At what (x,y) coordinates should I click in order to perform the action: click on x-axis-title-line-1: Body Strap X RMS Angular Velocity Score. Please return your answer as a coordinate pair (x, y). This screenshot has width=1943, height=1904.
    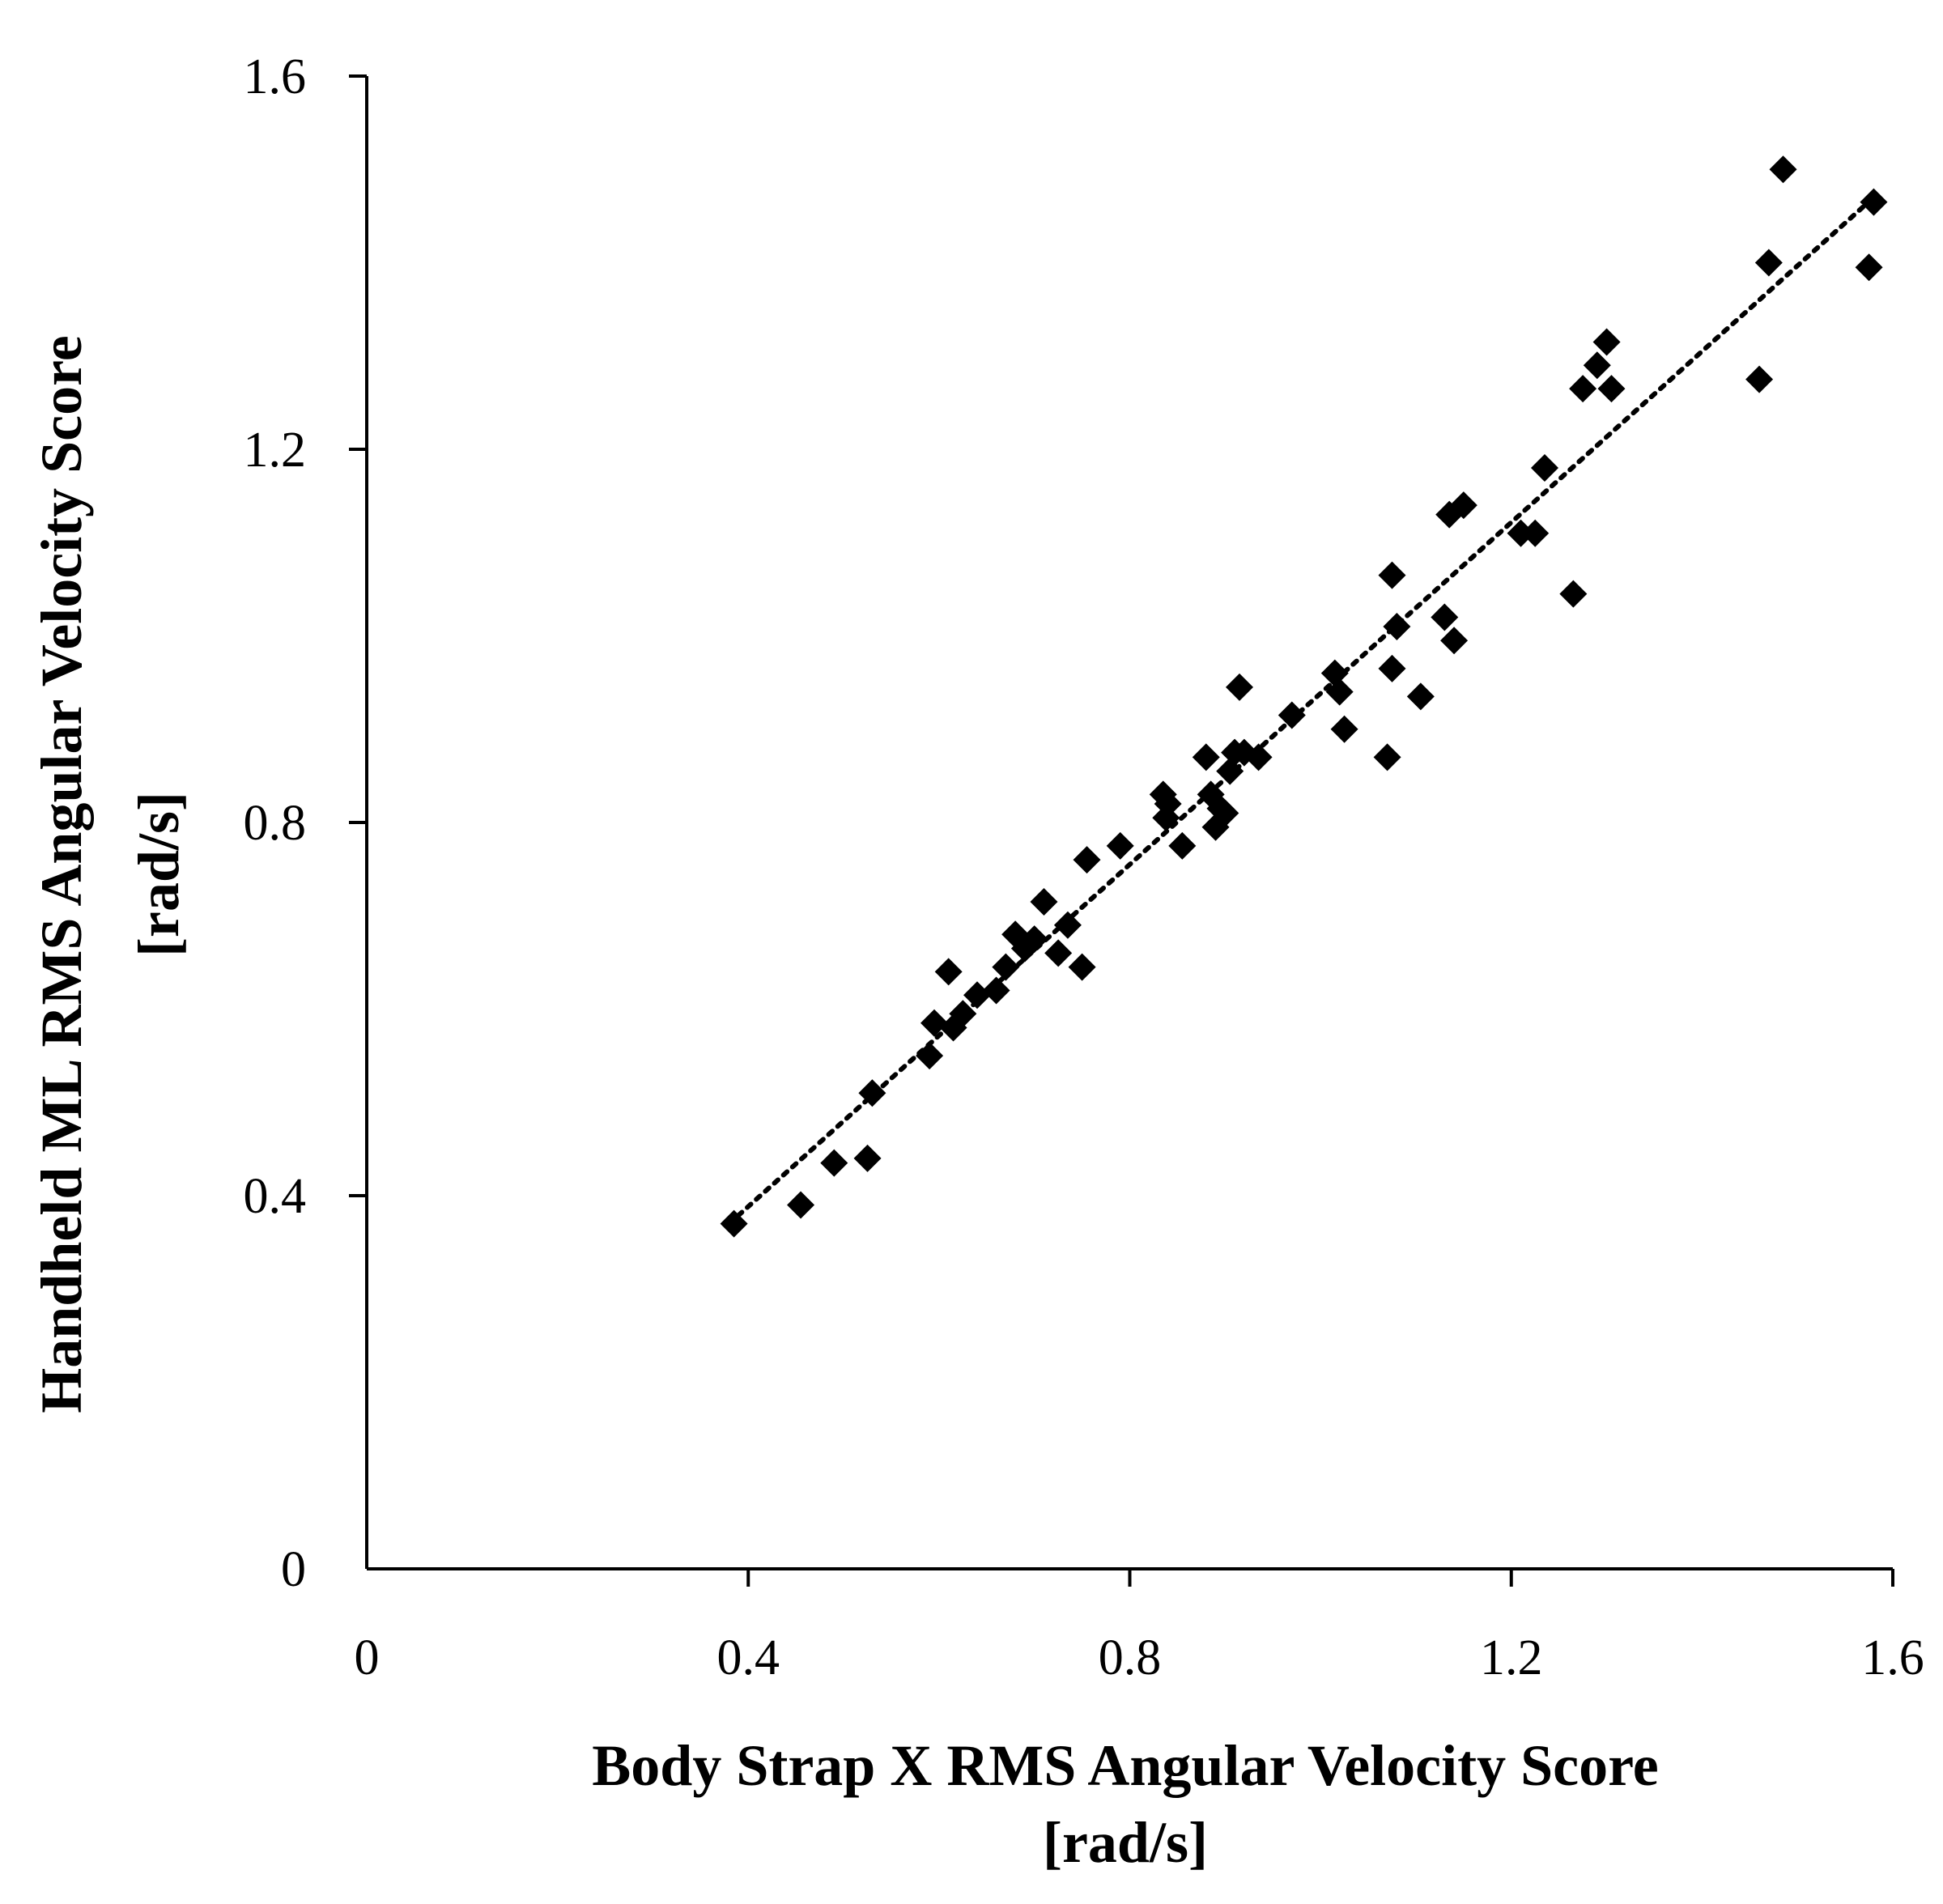
    Looking at the image, I should click on (1125, 1765).